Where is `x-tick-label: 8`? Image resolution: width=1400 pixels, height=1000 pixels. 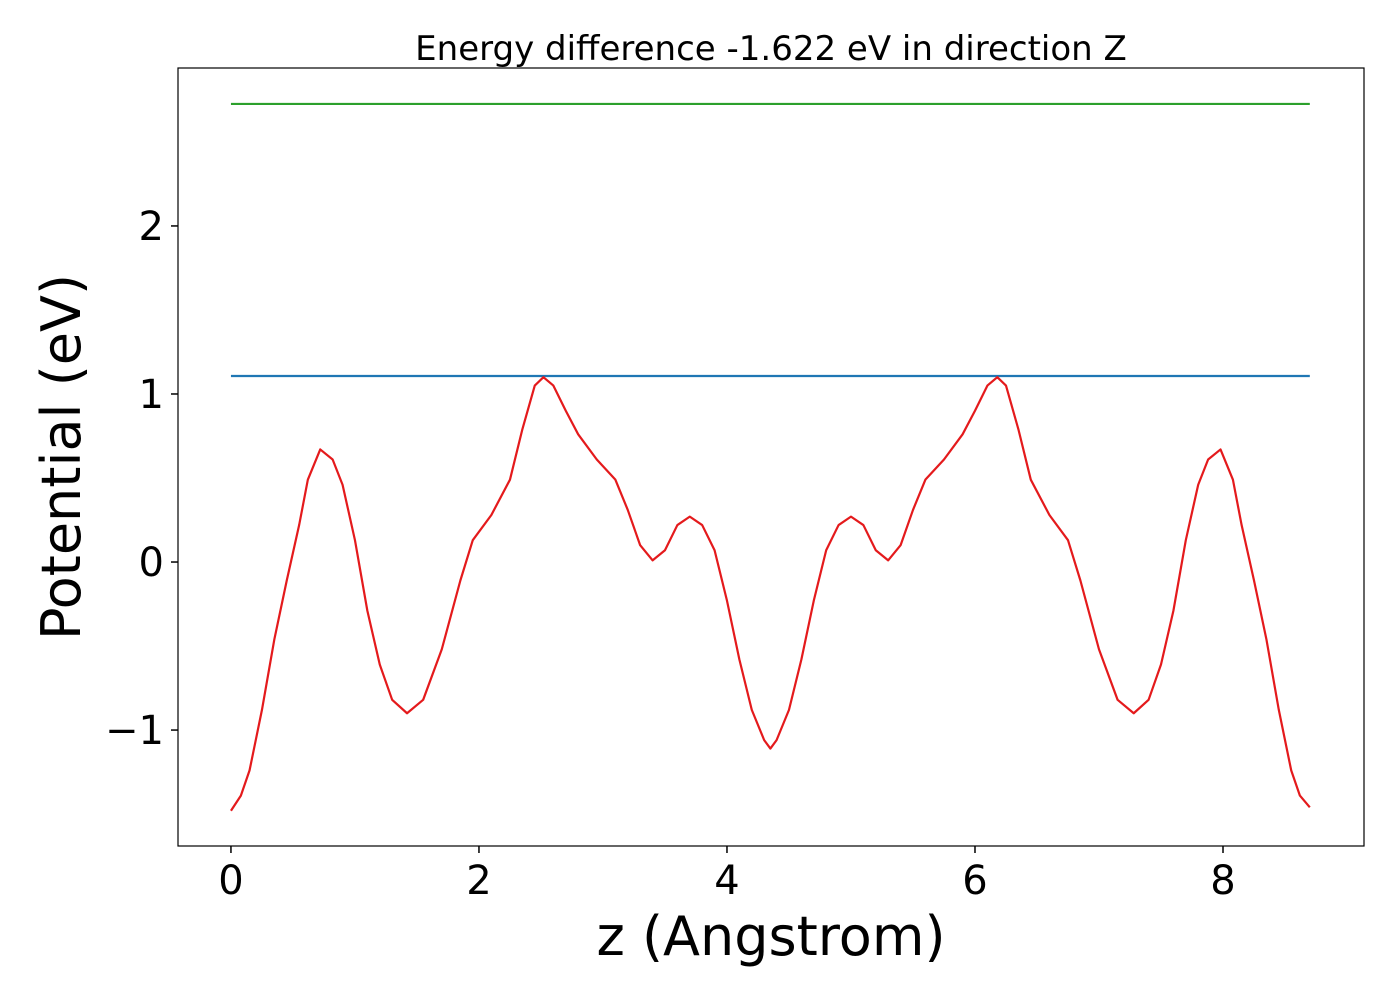 x-tick-label: 8 is located at coordinates (1222, 881).